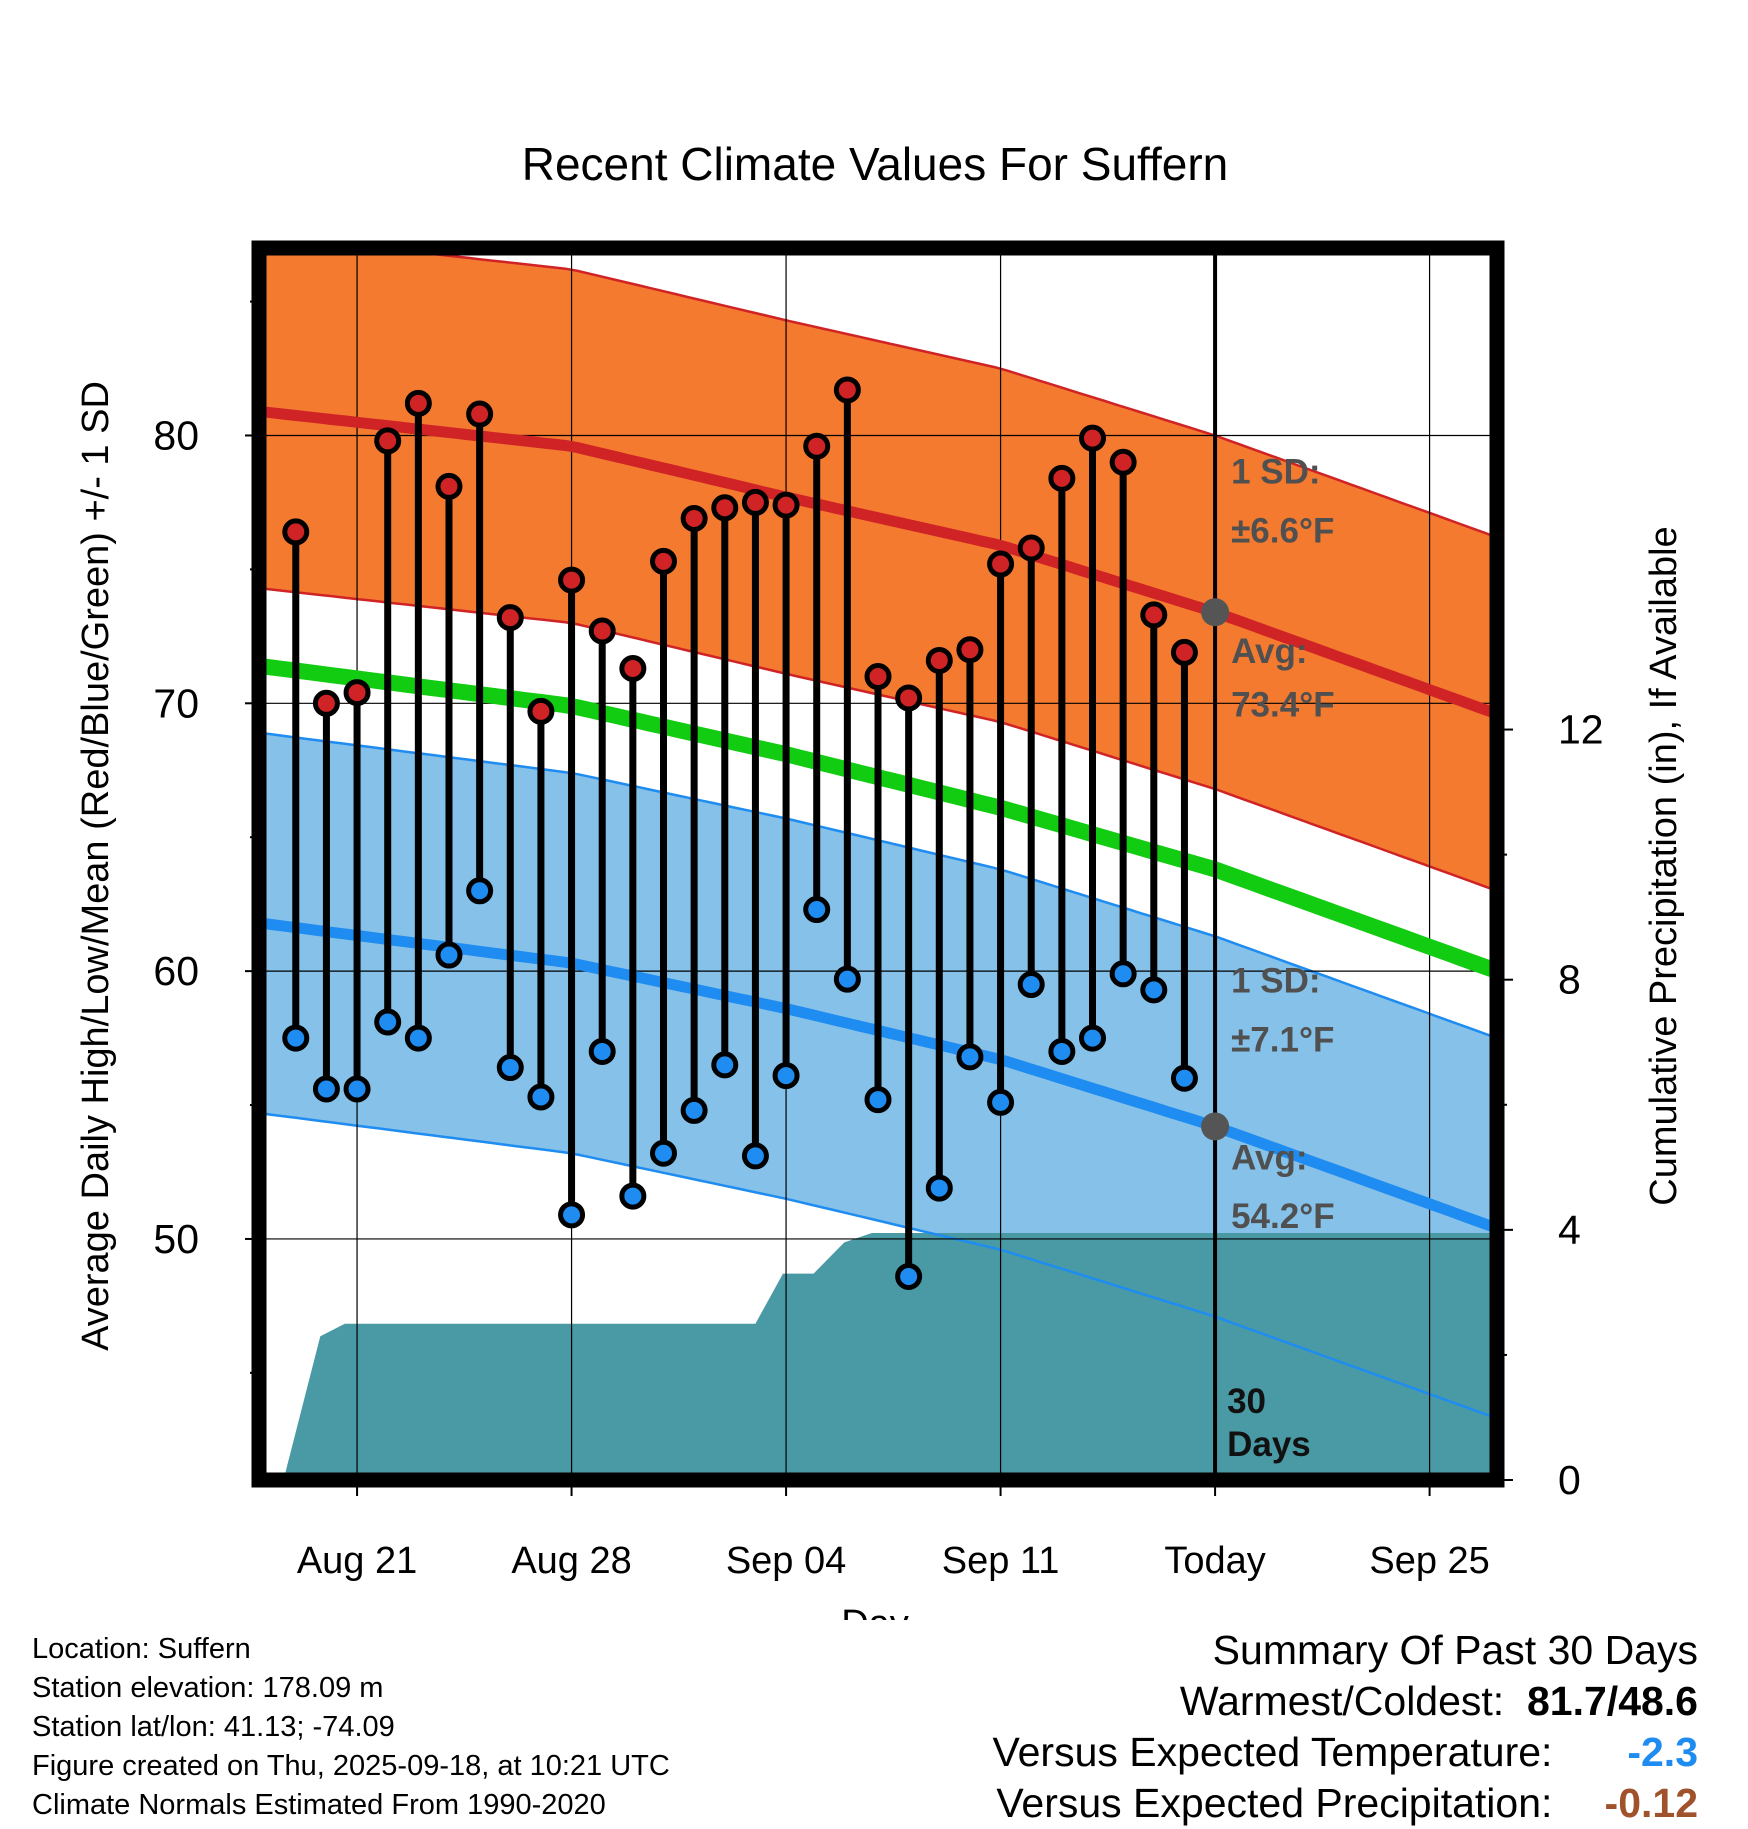 This screenshot has height=1829, width=1748. I want to click on annotation-high-avg-line1: Avg:, so click(1269, 651).